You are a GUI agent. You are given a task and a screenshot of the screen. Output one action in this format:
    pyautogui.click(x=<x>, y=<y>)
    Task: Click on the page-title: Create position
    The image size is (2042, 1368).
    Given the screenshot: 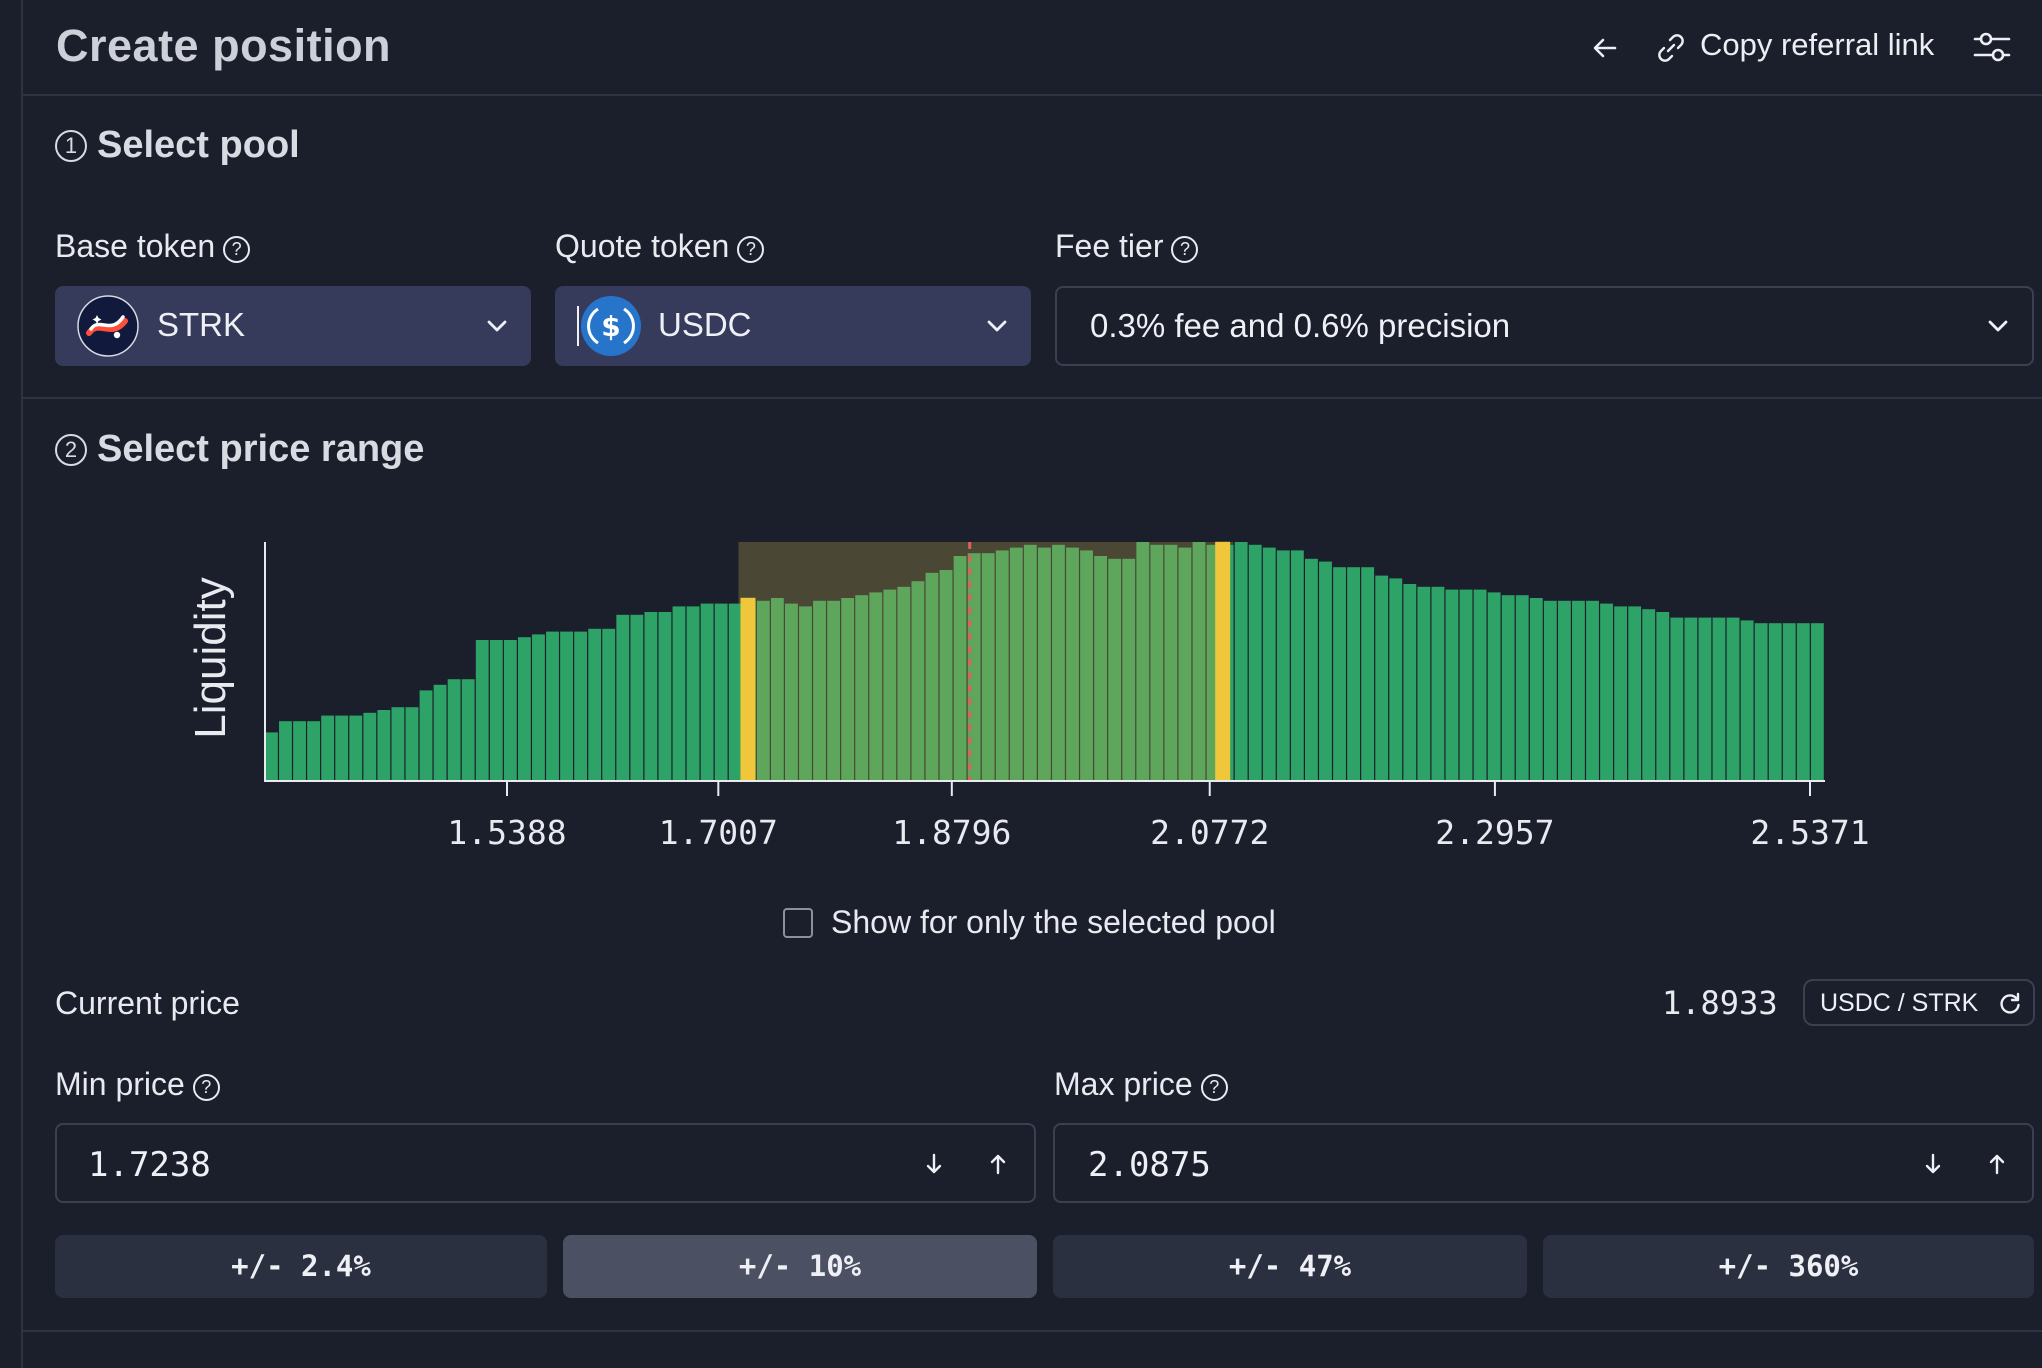 What is the action you would take?
    pyautogui.click(x=224, y=45)
    